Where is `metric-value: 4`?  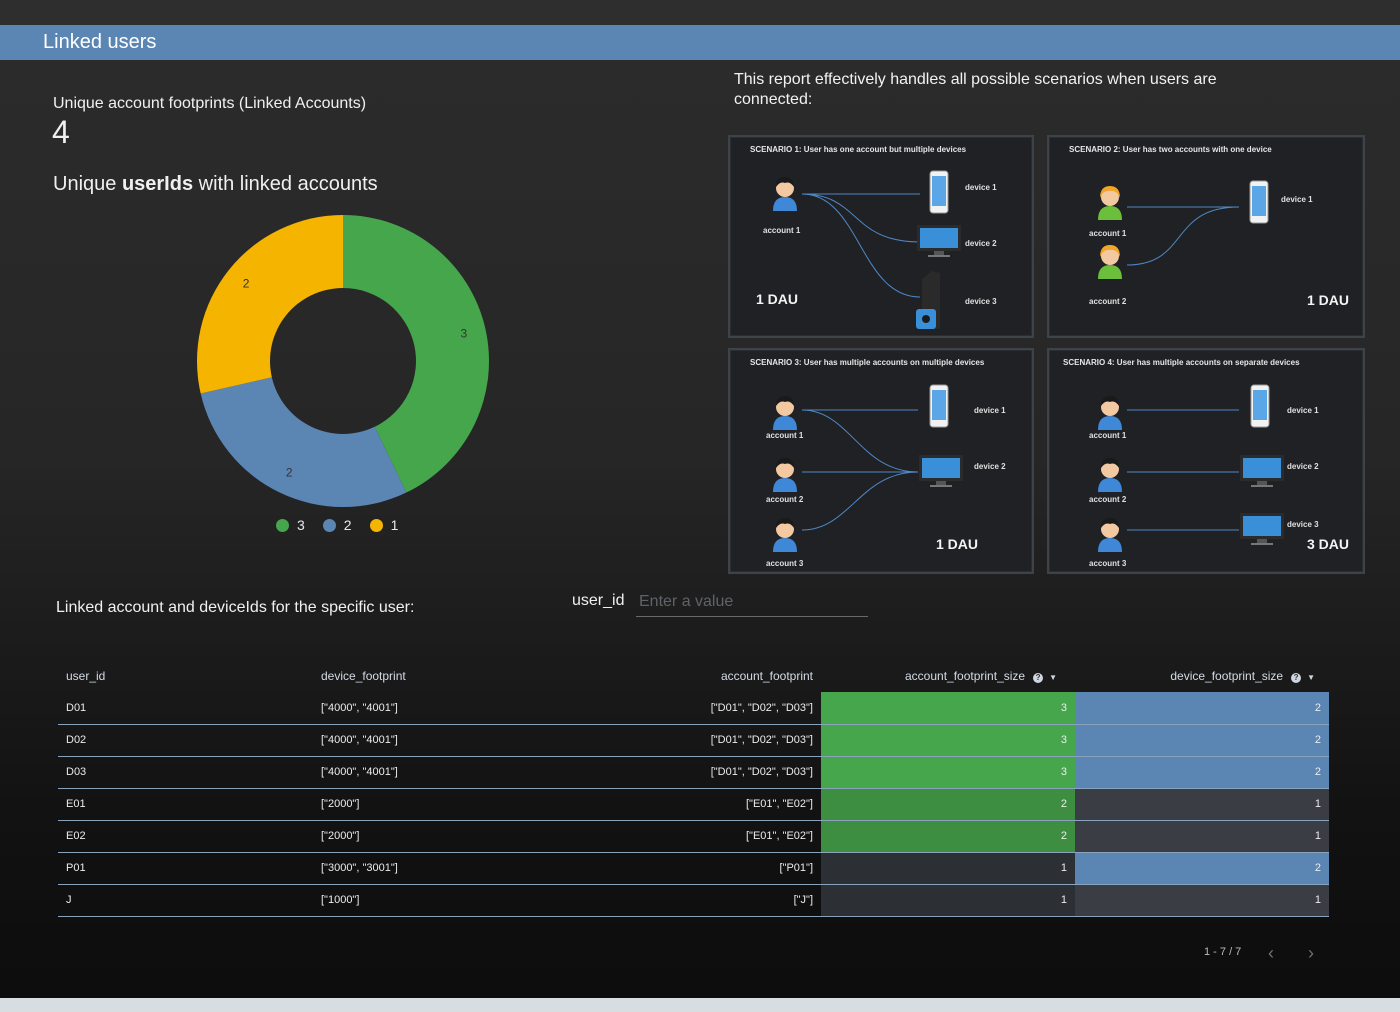
metric-value: 4 is located at coordinates (61, 132).